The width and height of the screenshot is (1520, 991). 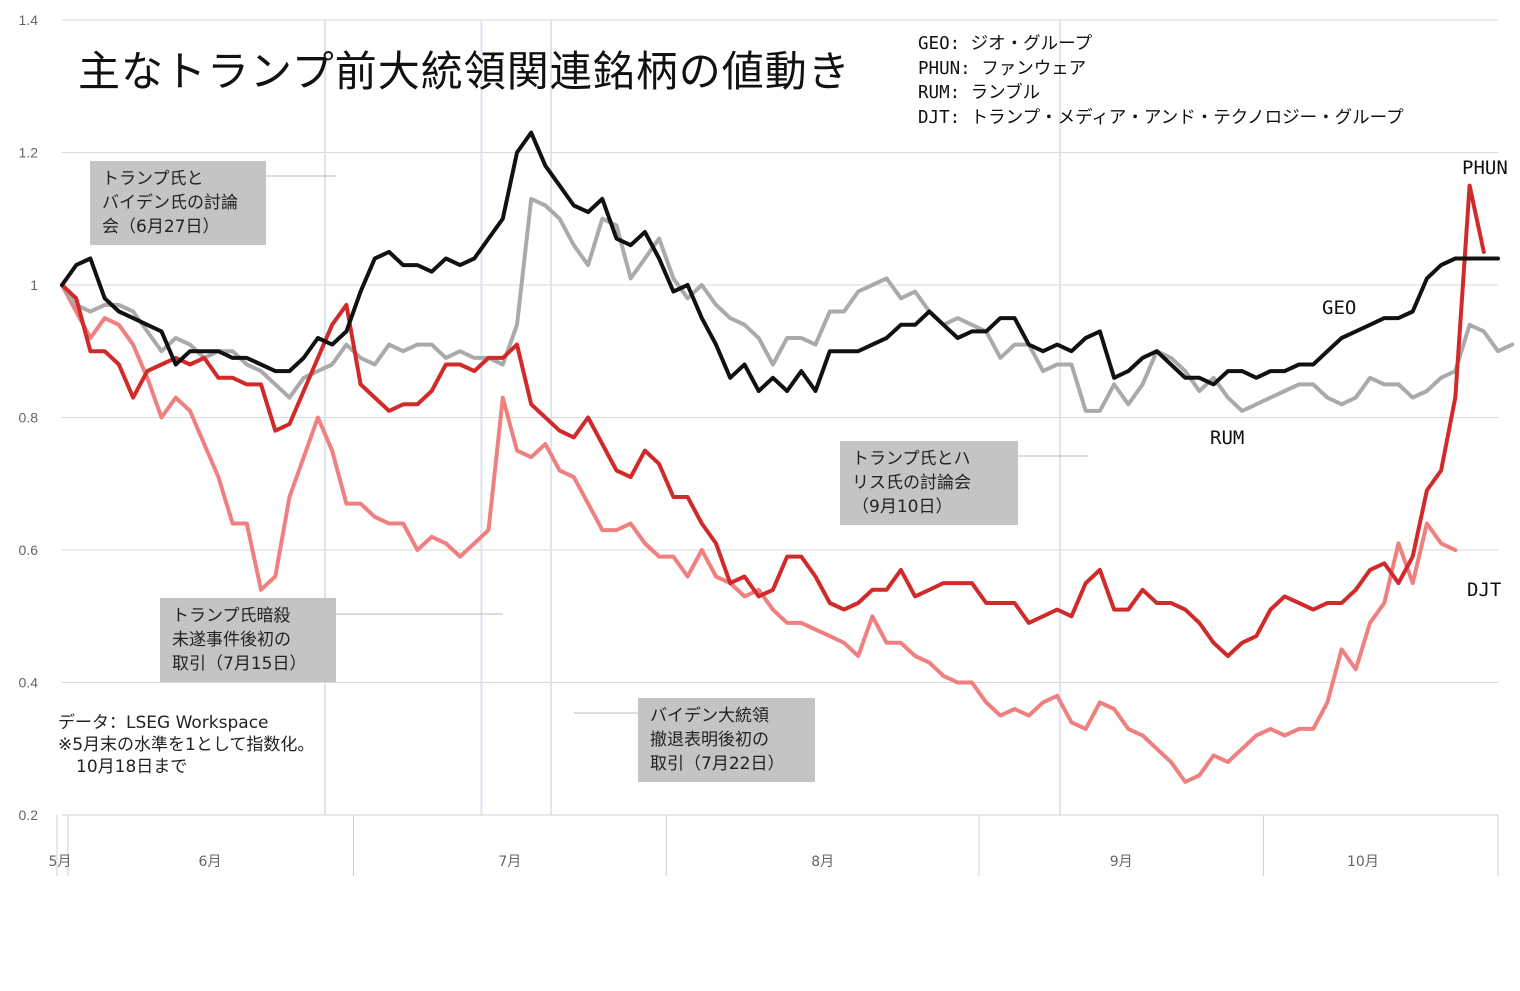 What do you see at coordinates (1363, 862) in the screenshot?
I see `month-label: 10月` at bounding box center [1363, 862].